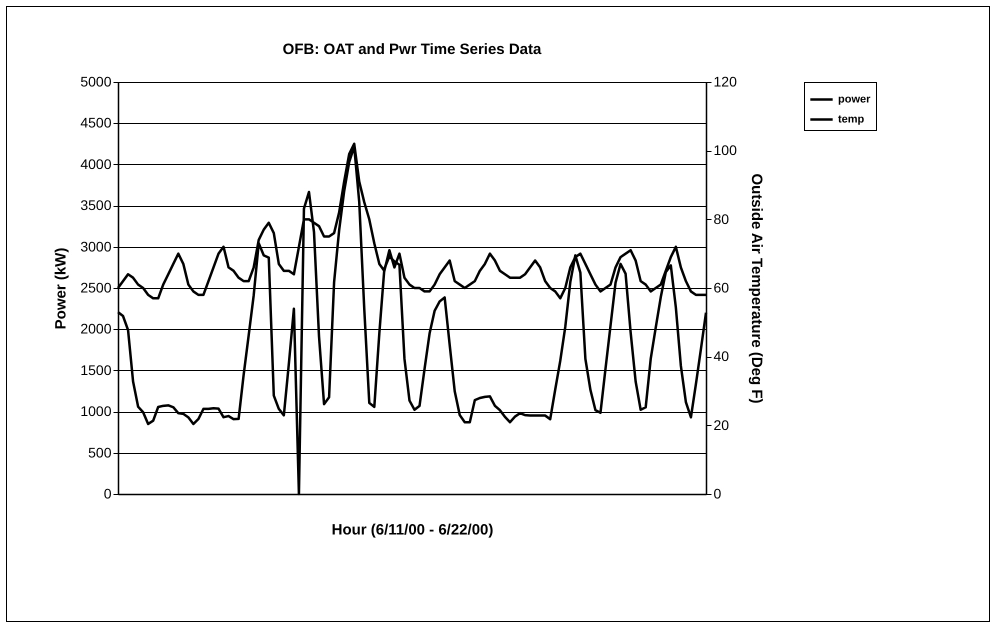 The height and width of the screenshot is (632, 1000). Describe the element at coordinates (851, 120) in the screenshot. I see `legend-label: temp` at that location.